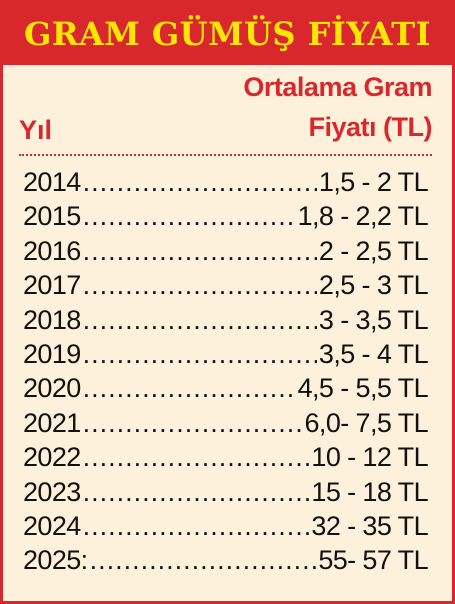 This screenshot has width=455, height=604. I want to click on table-row: 2018 3 - 3,5 TL, so click(226, 321).